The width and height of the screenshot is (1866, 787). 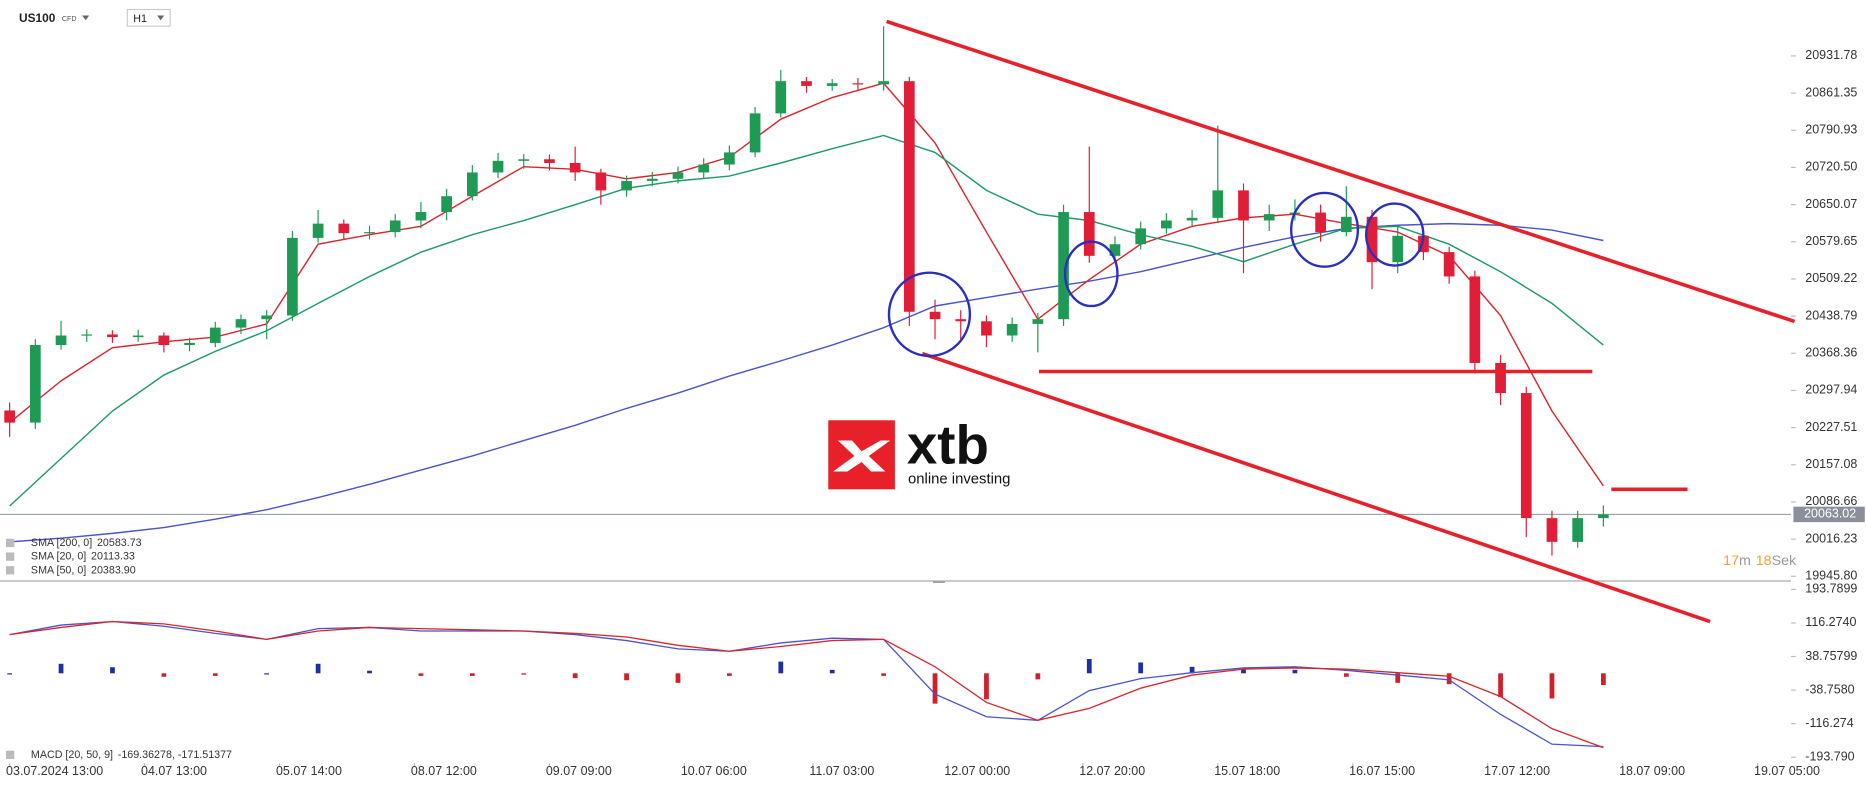 I want to click on x-tick-label: 12.07 20:00, so click(x=1112, y=771).